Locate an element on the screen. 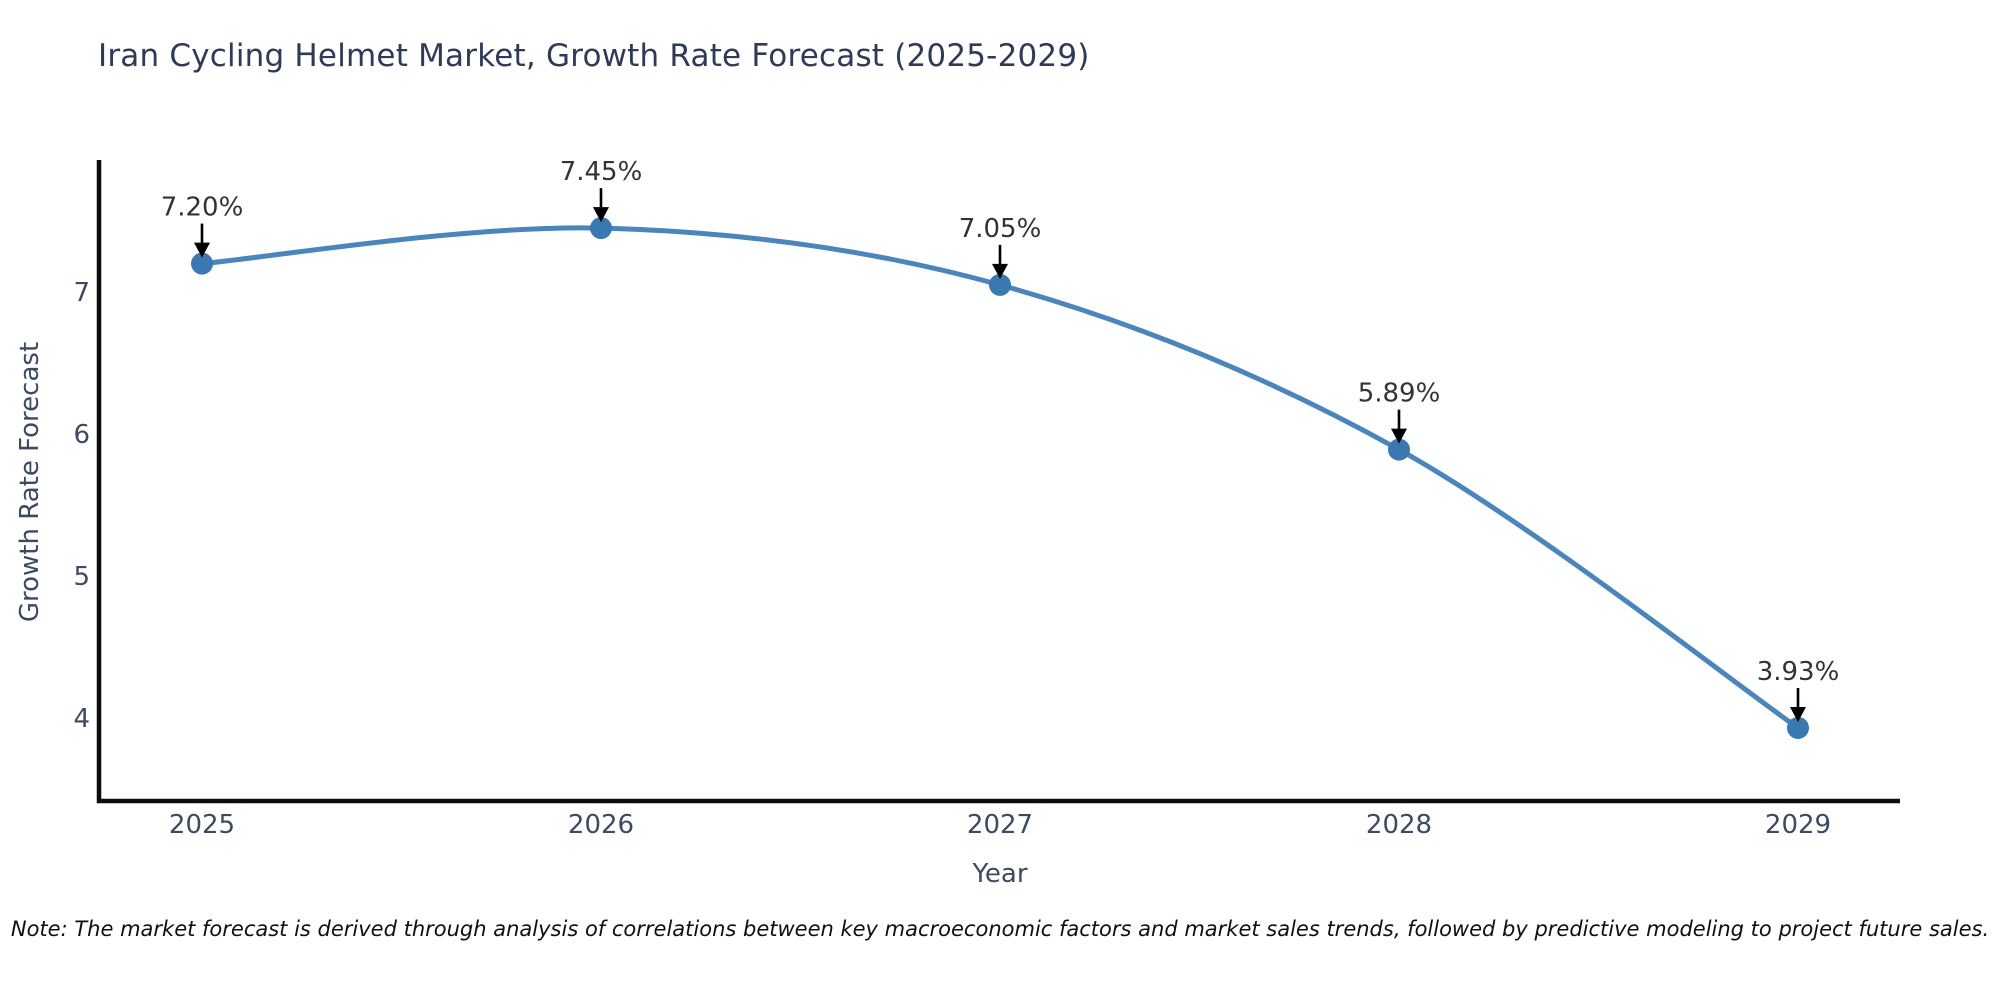 The width and height of the screenshot is (2000, 1000). y-tick-label: 4 is located at coordinates (81, 719).